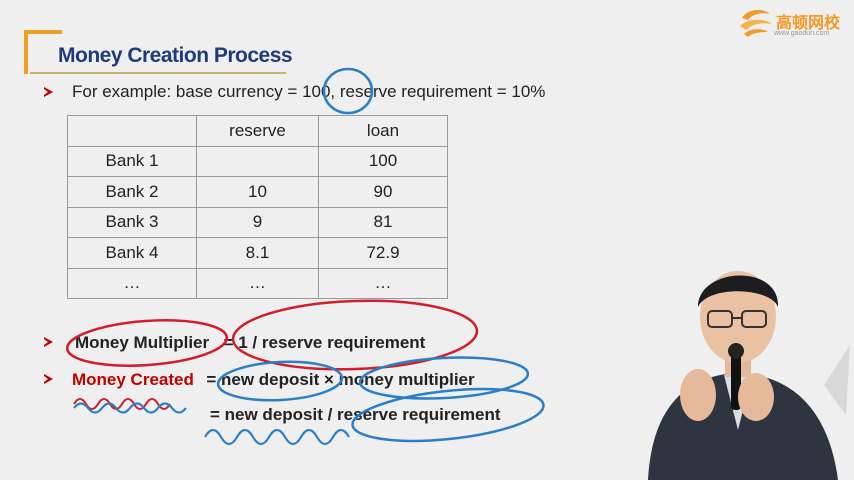  I want to click on table-row: Bank 1 100, so click(257, 161).